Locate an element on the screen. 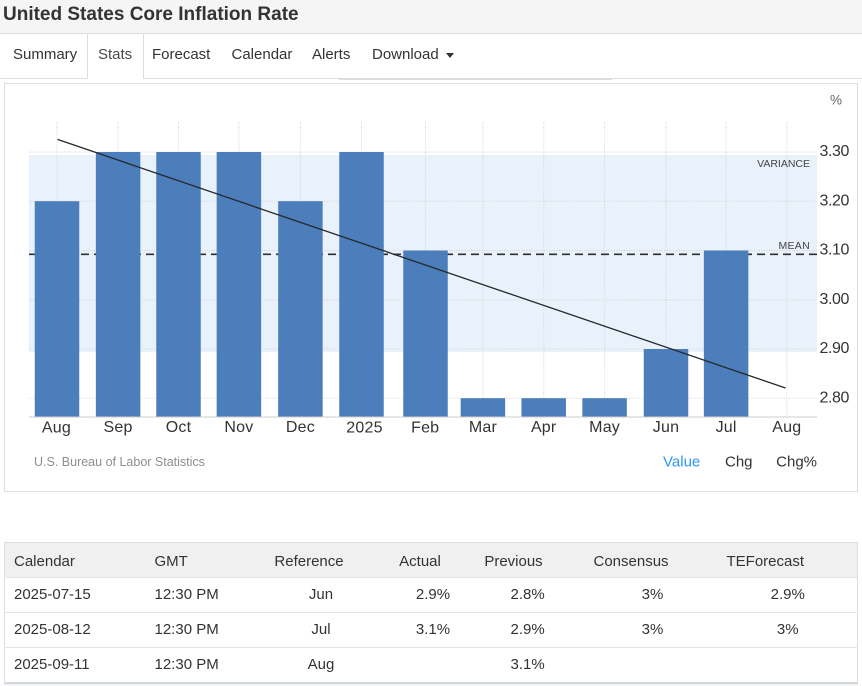 The height and width of the screenshot is (686, 862). svg-text: Oct is located at coordinates (179, 427).